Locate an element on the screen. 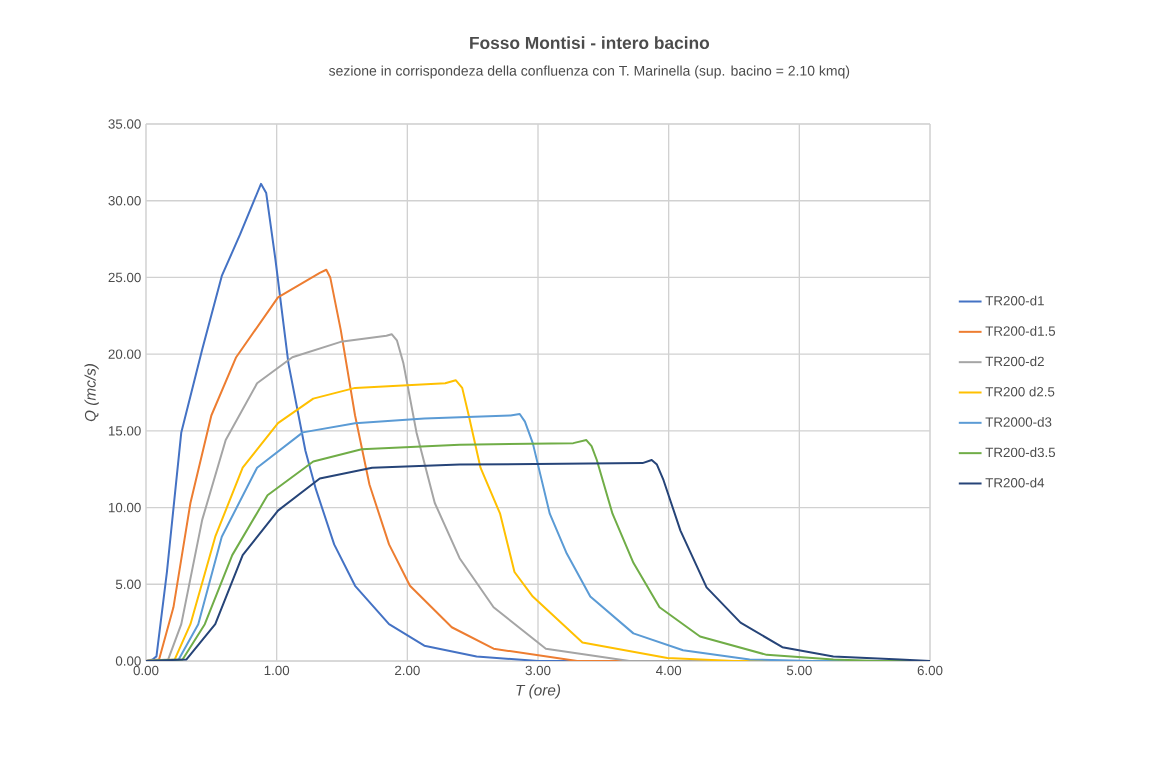 This screenshot has width=1156, height=760. y-axis-title: Q (mc/s) is located at coordinates (91, 393).